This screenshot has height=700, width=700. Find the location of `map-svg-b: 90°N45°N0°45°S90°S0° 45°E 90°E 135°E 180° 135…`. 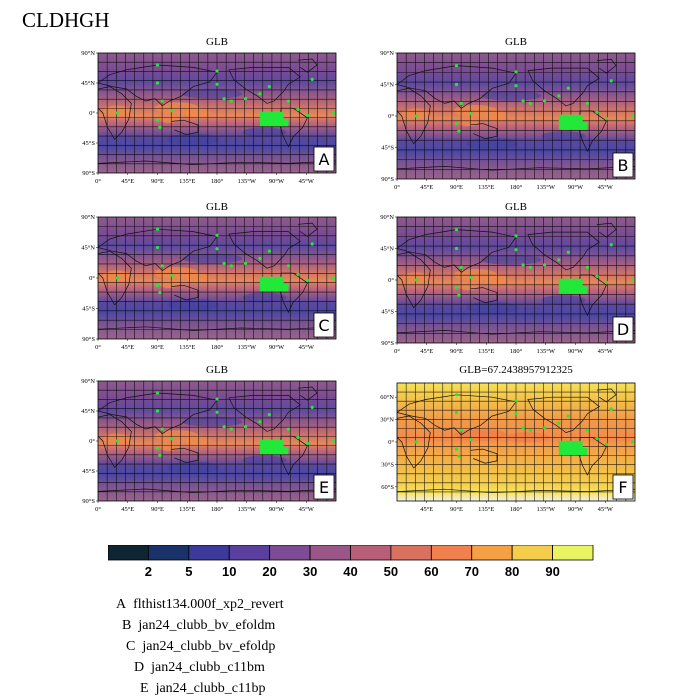

map-svg-b: 90°N45°N0°45°S90°S0° 45°E 90°E 135°E 180° 135… is located at coordinates (508, 120).